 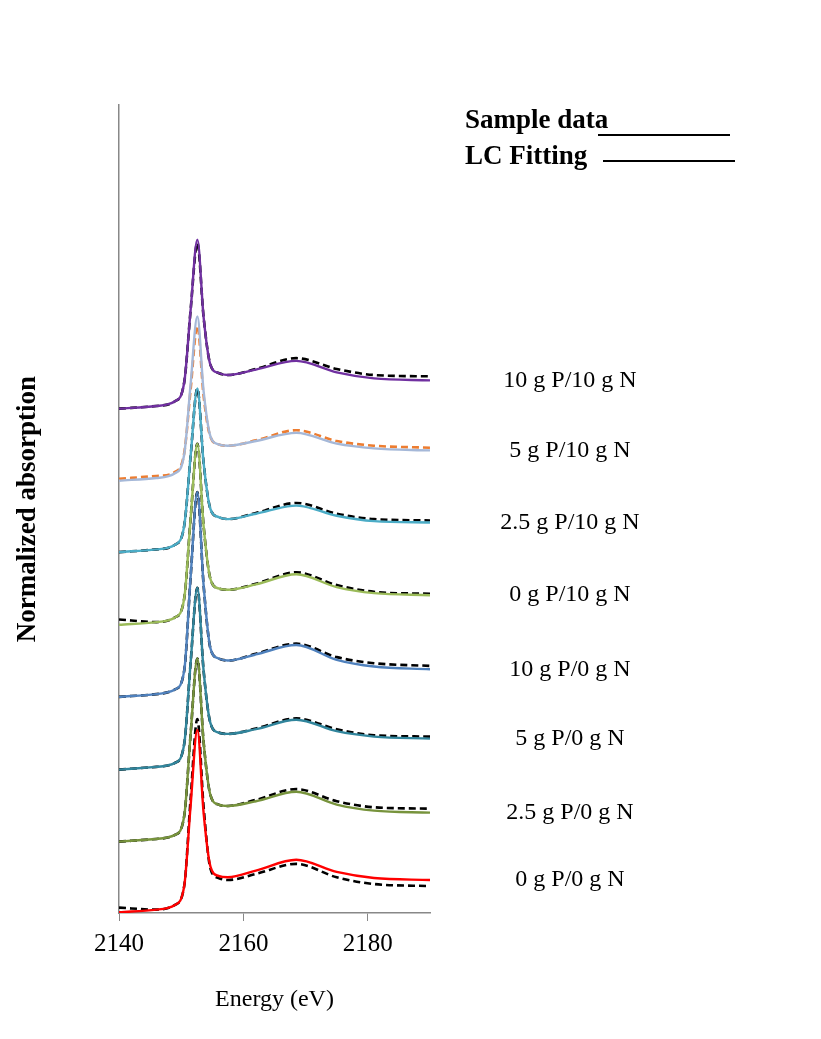 I want to click on text: 10 g P/10 g N, so click(x=570, y=378).